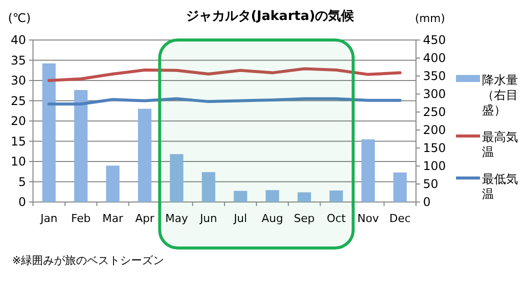 The width and height of the screenshot is (529, 283). Describe the element at coordinates (271, 16) in the screenshot. I see `chart-title: ジャカルタ(Jakarta)の気候` at that location.